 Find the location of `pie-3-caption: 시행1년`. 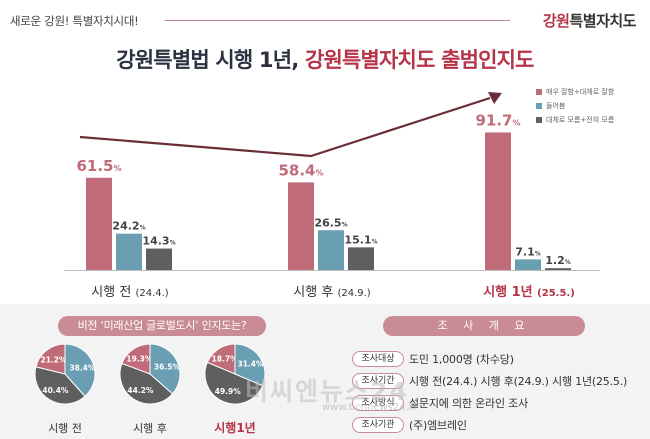

pie-3-caption: 시행1년 is located at coordinates (234, 427).